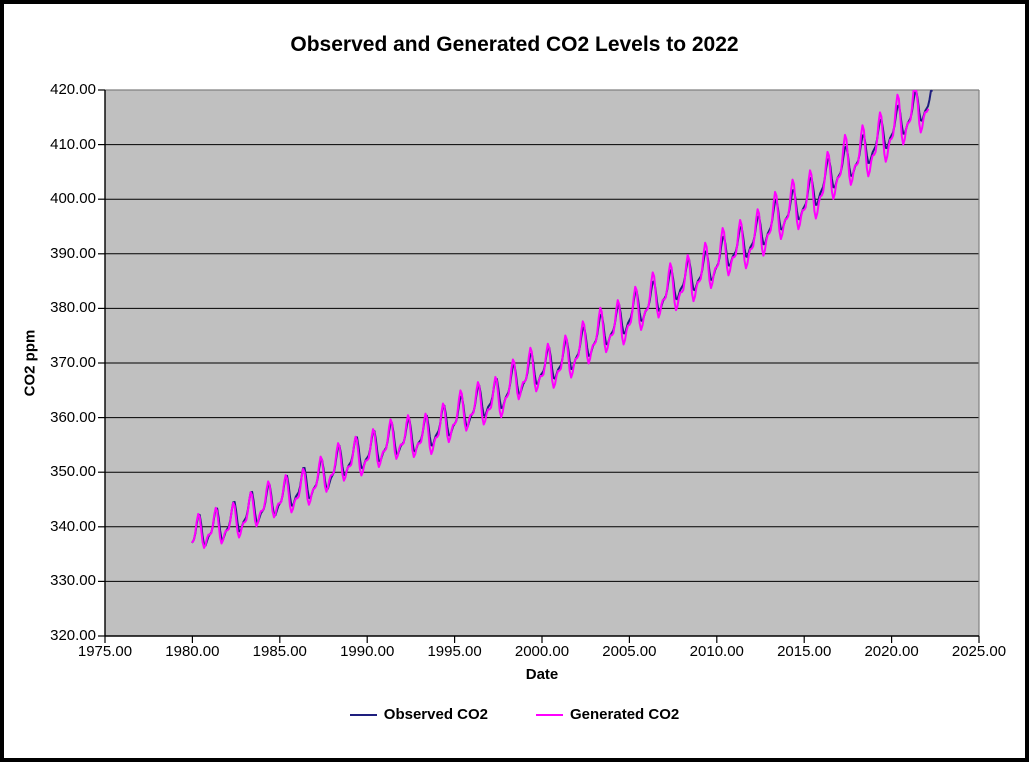 This screenshot has width=1029, height=762. I want to click on y-tick-label-370.00: 370.00, so click(73, 362).